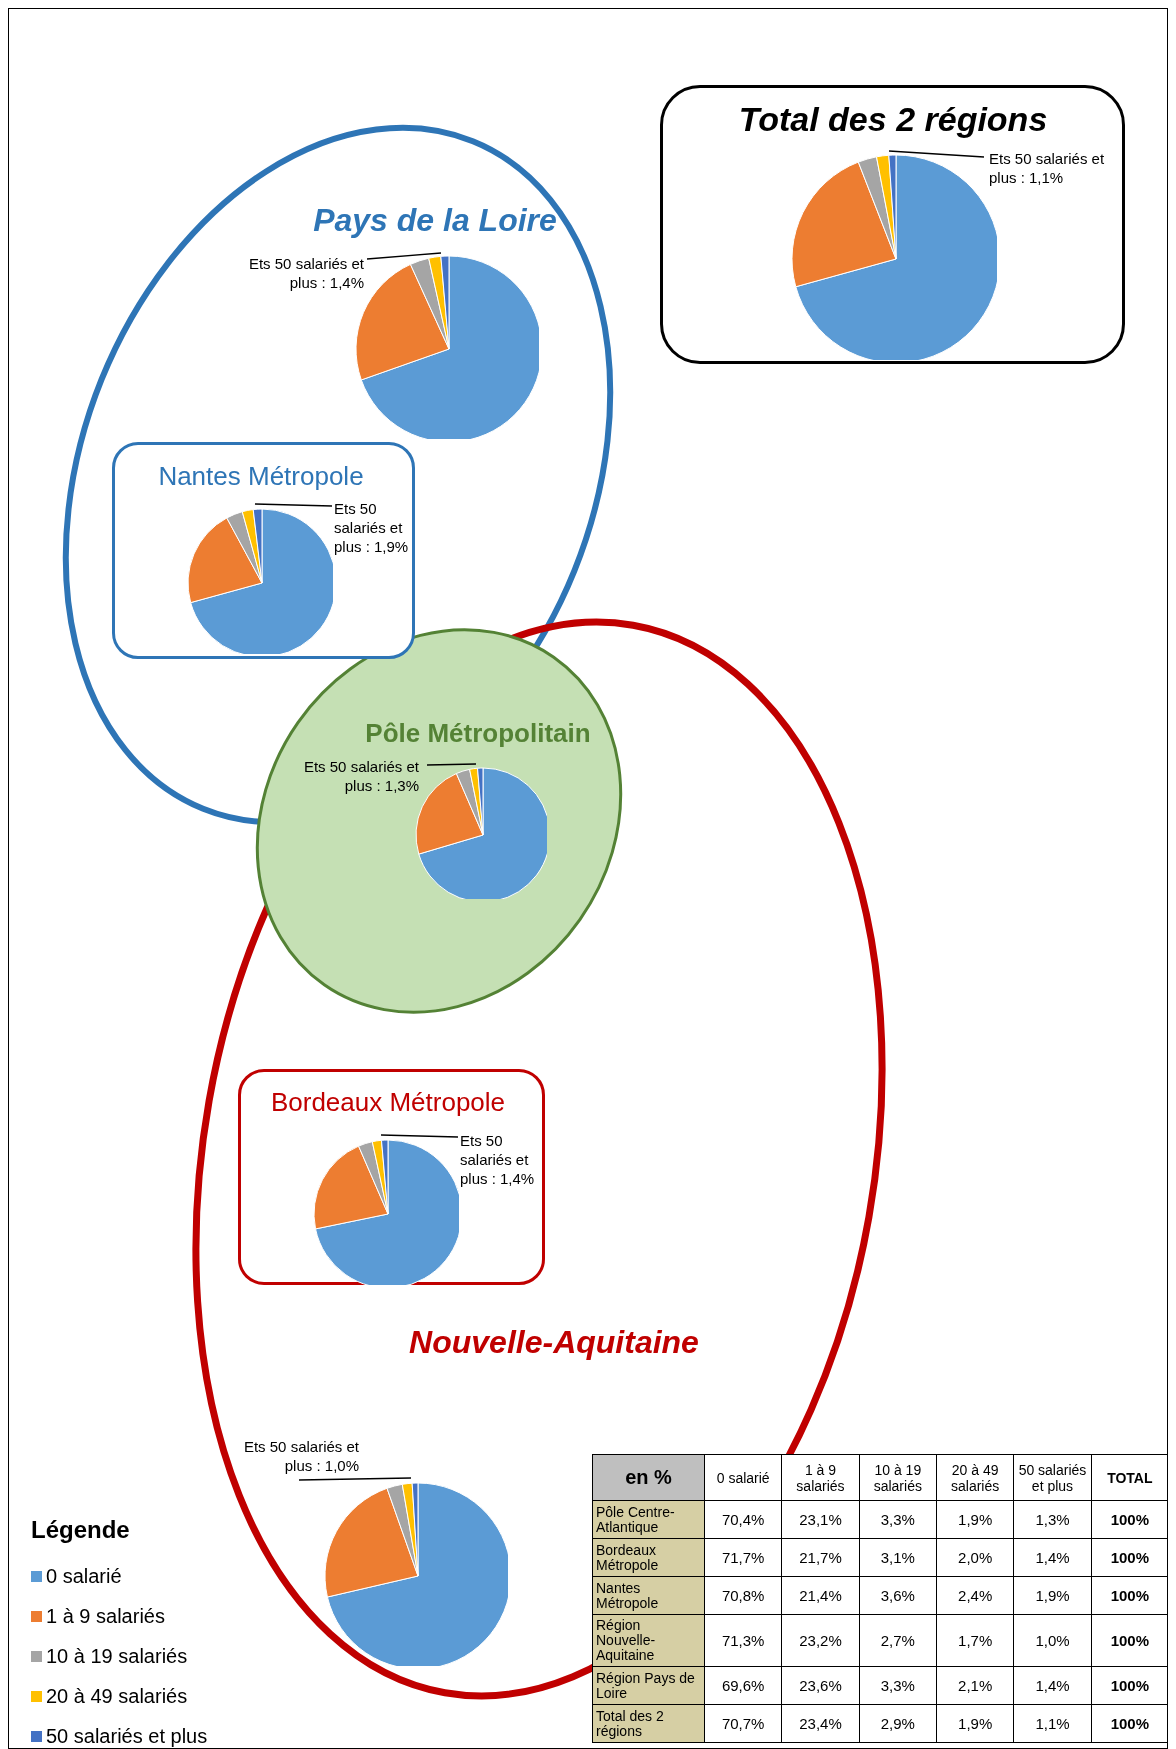  I want to click on chart-title: Nantes Métropole, so click(261, 476).